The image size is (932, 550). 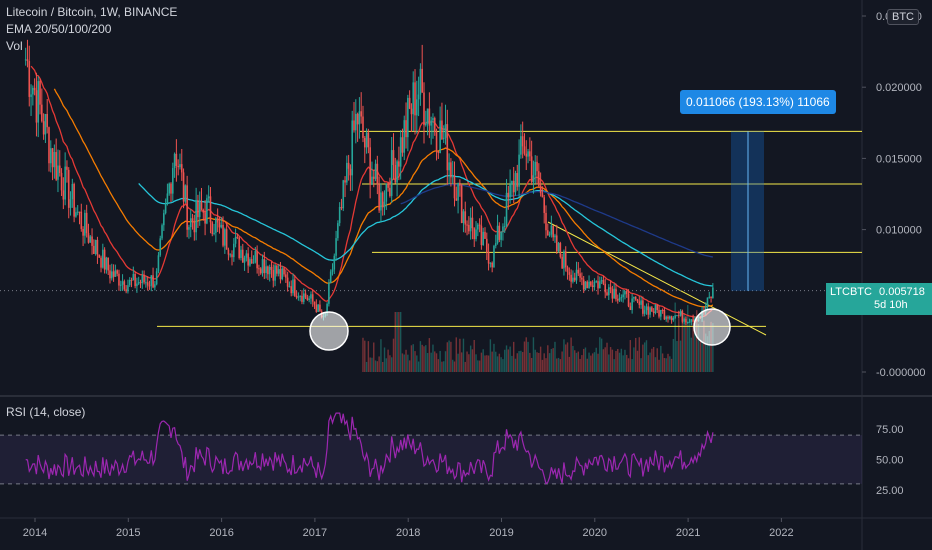 I want to click on rsi-indicator-label: RSI (14, close), so click(x=46, y=412).